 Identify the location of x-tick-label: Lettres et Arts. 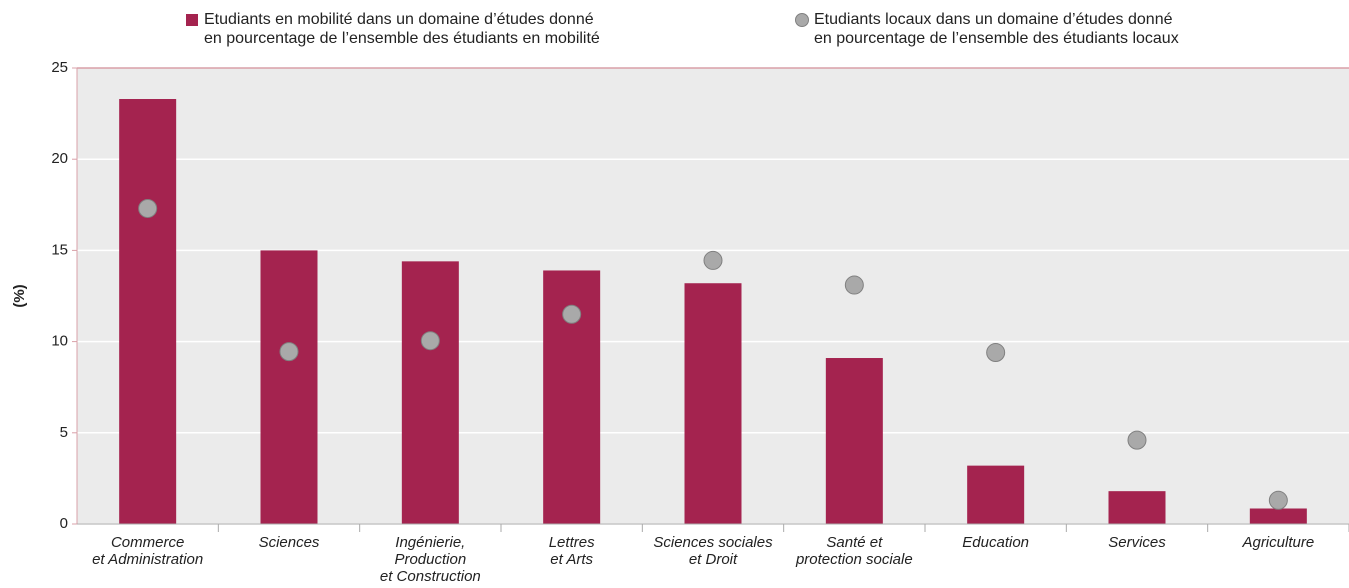
(571, 551).